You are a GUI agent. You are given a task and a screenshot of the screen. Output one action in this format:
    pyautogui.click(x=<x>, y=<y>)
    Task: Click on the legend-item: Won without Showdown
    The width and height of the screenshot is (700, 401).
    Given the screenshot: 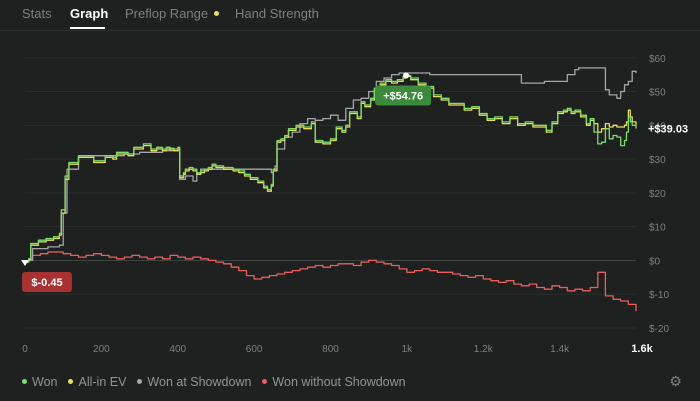 What is the action you would take?
    pyautogui.click(x=334, y=382)
    